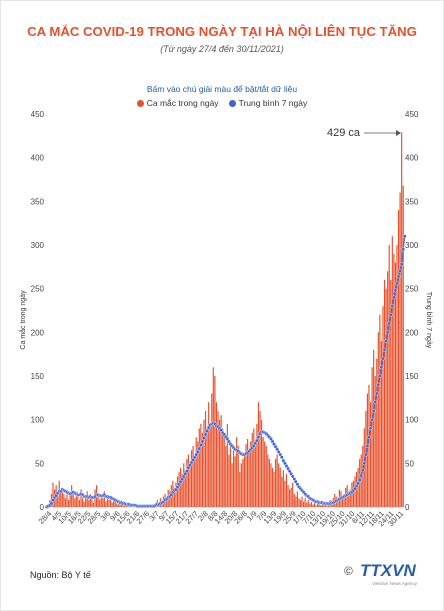 This screenshot has width=444, height=611. I want to click on legend-daily-swatch, so click(140, 103).